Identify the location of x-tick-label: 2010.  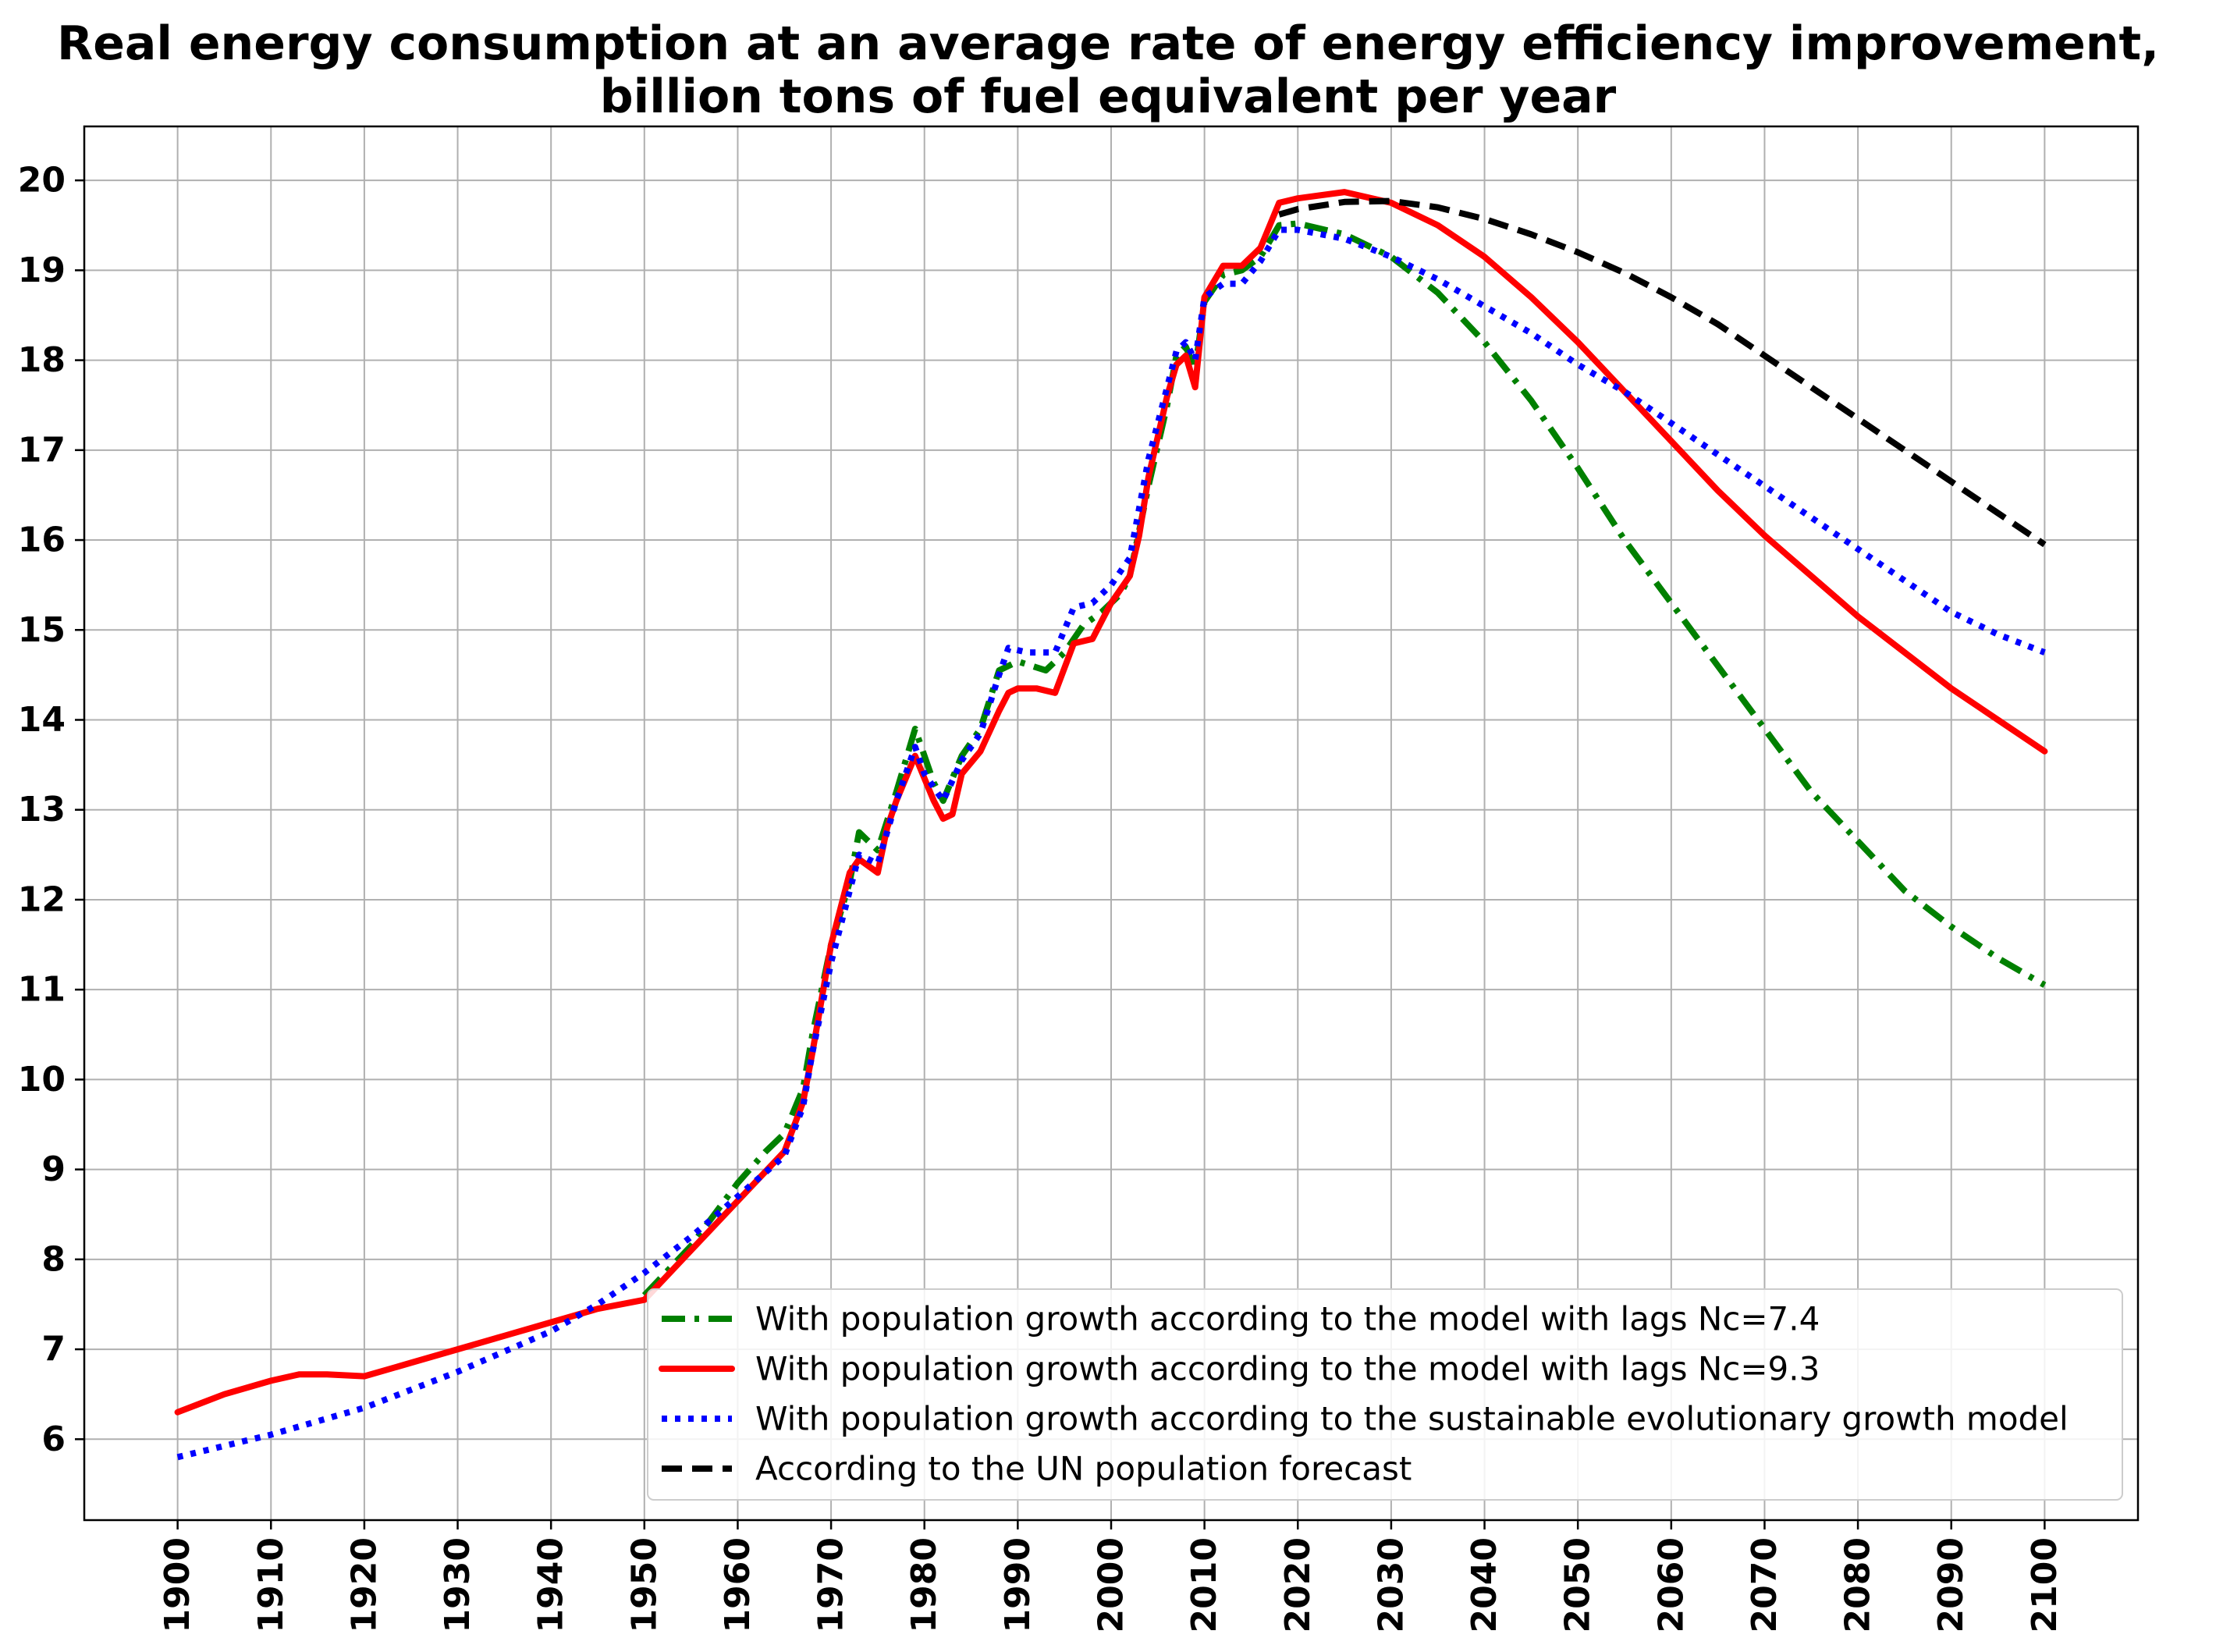
(1204, 1585).